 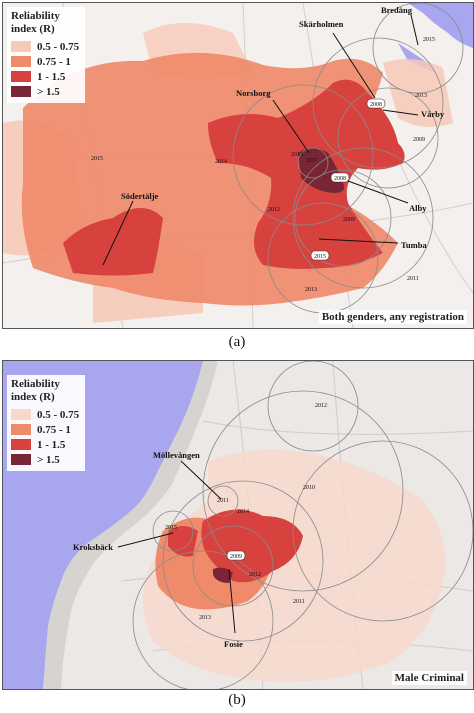 What do you see at coordinates (440, 25) in the screenshot?
I see `water-area` at bounding box center [440, 25].